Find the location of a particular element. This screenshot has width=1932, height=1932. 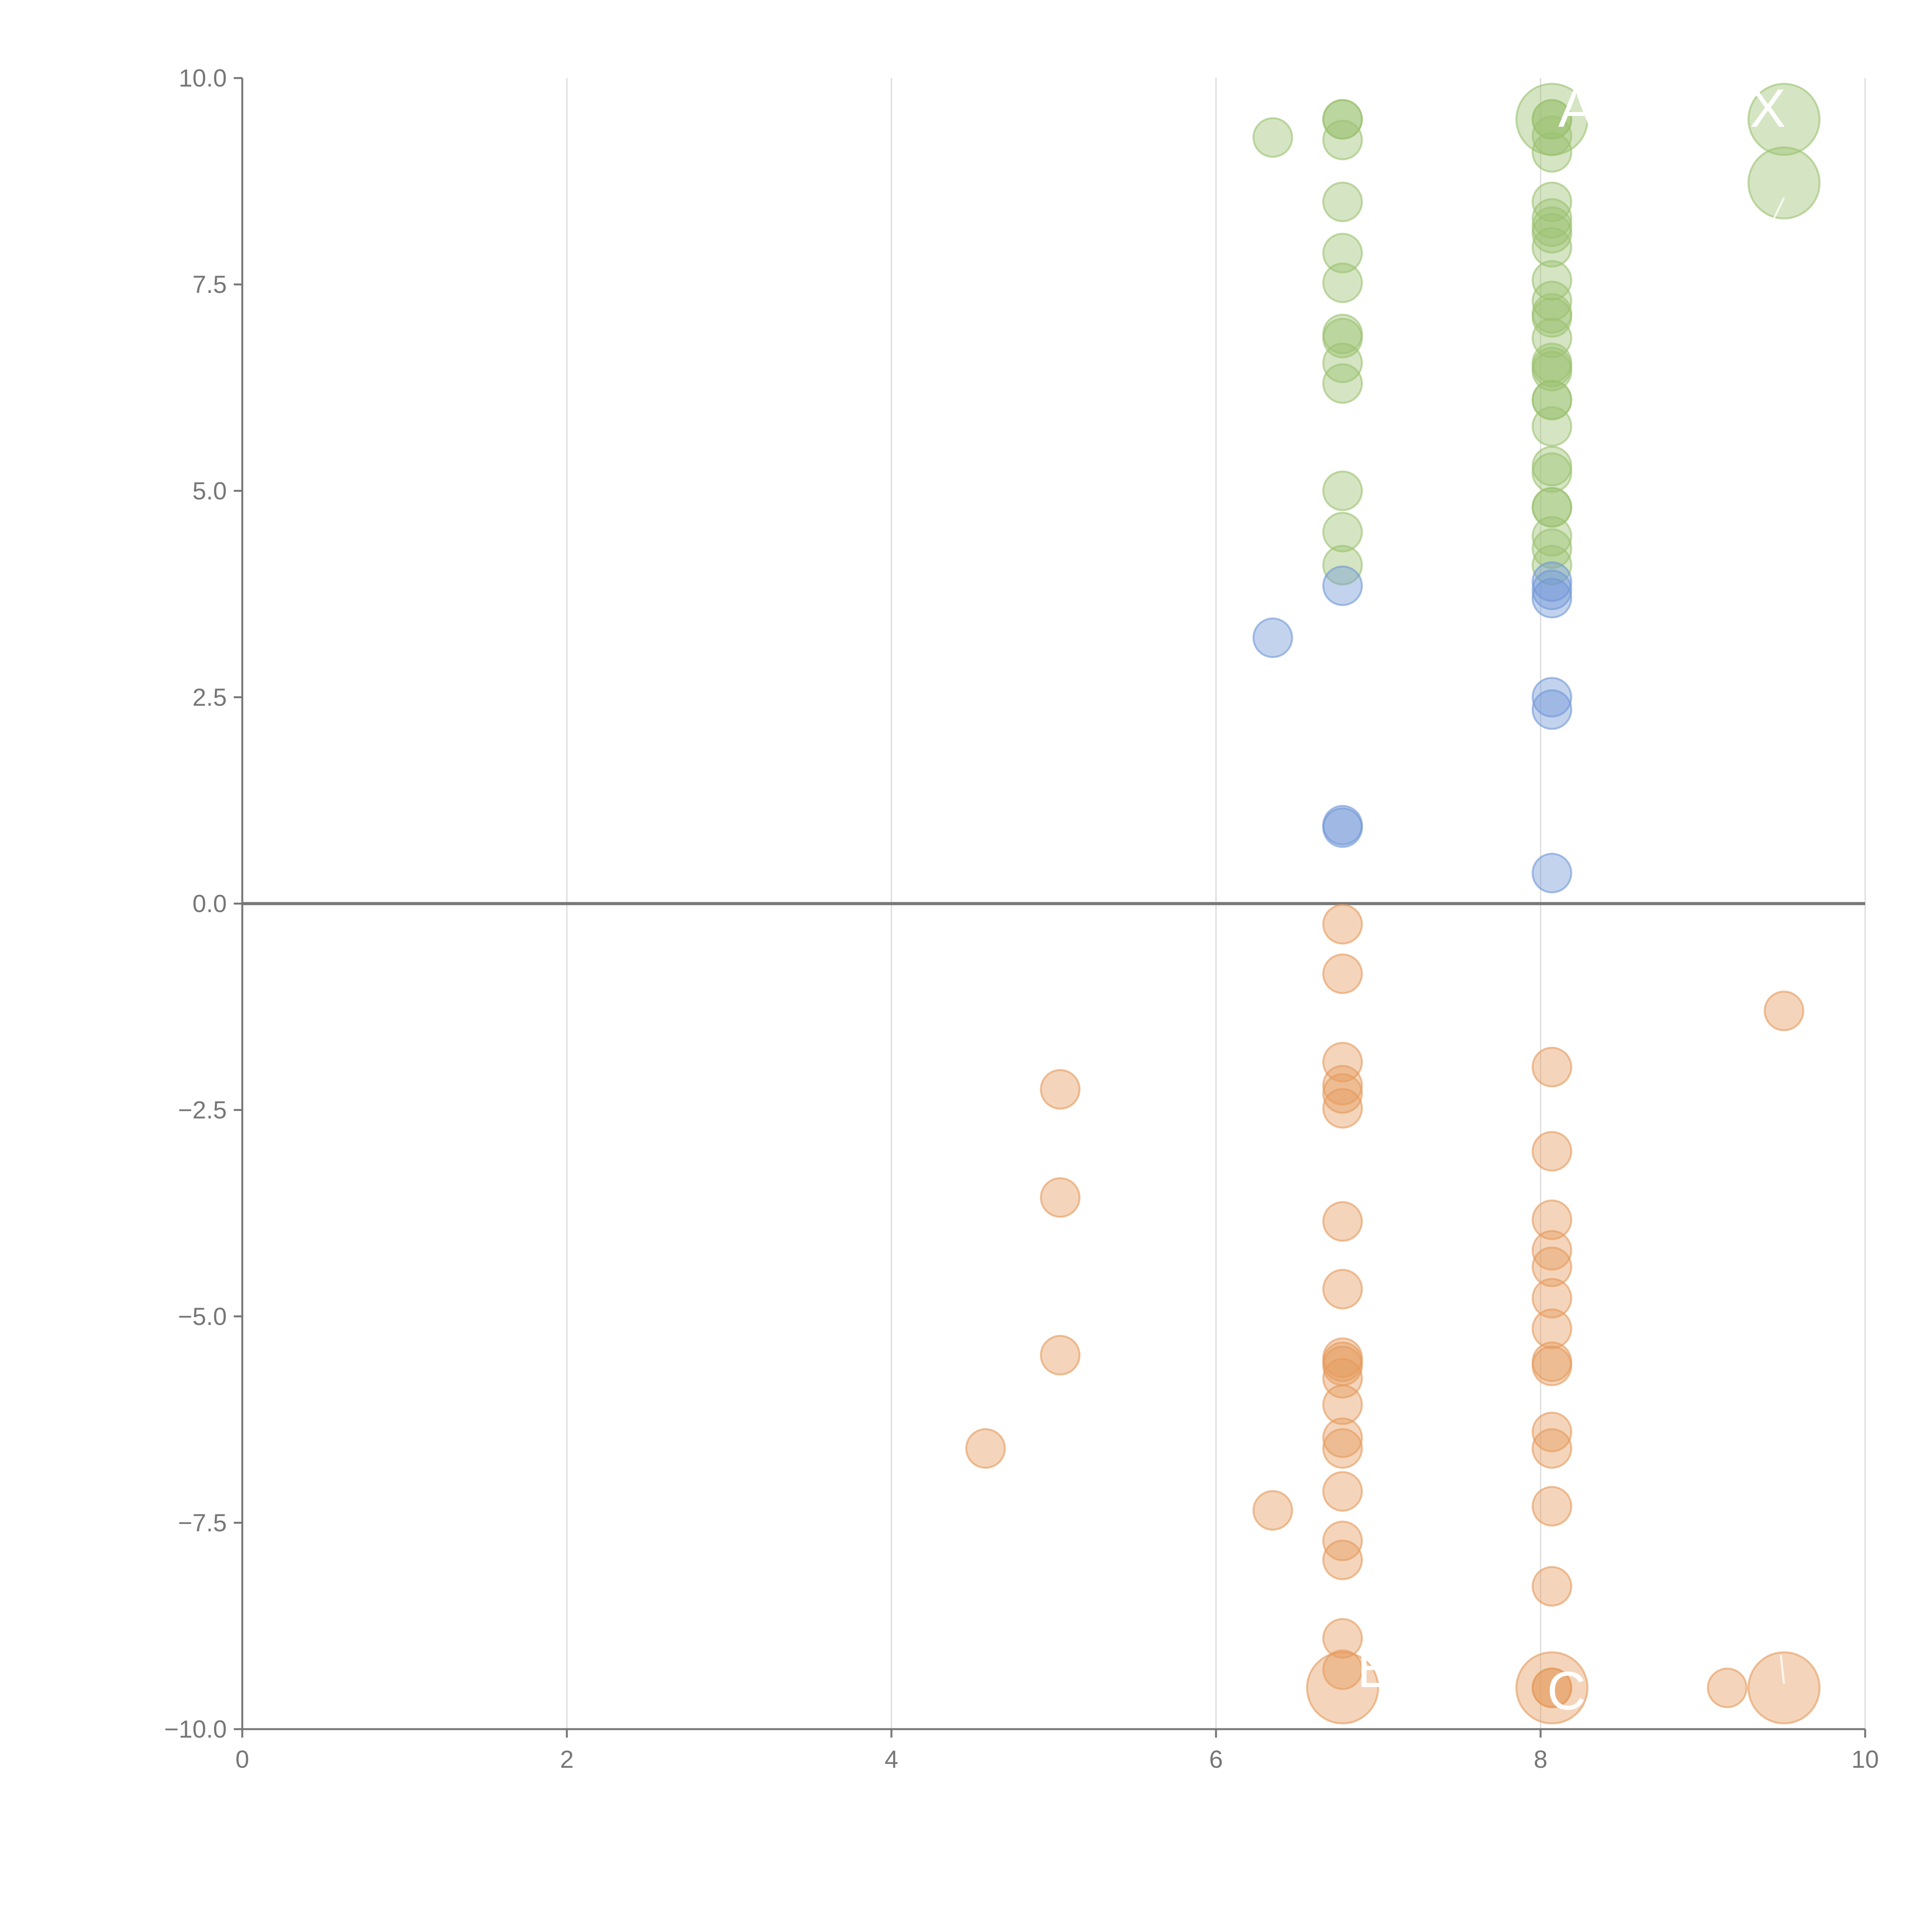

y-tick-label: 5.0 is located at coordinates (209, 491).